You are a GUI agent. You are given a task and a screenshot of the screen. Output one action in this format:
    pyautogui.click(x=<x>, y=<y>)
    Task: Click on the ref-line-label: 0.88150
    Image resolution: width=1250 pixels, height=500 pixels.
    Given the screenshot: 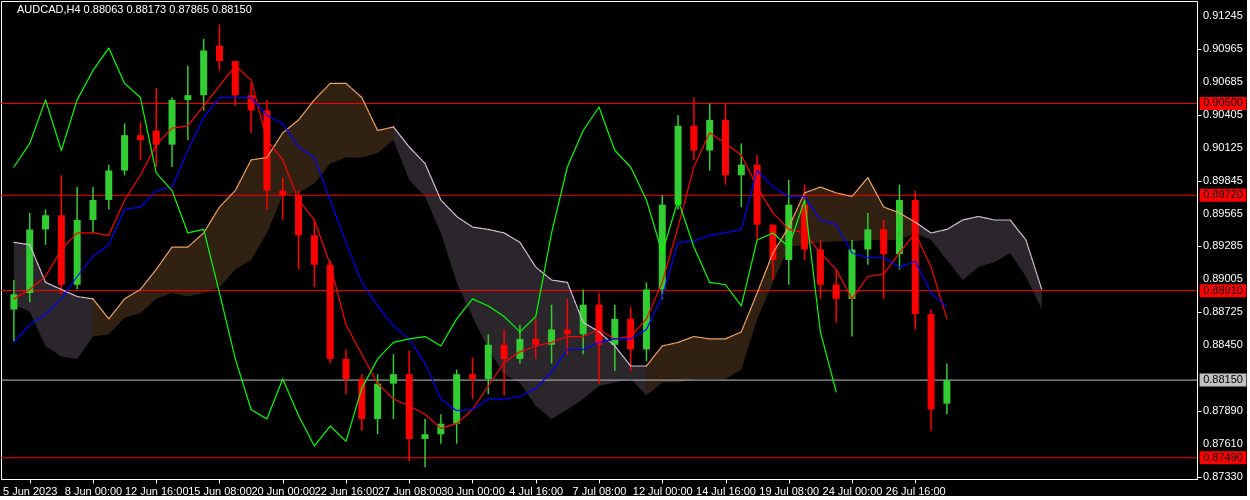 What is the action you would take?
    pyautogui.click(x=1223, y=379)
    